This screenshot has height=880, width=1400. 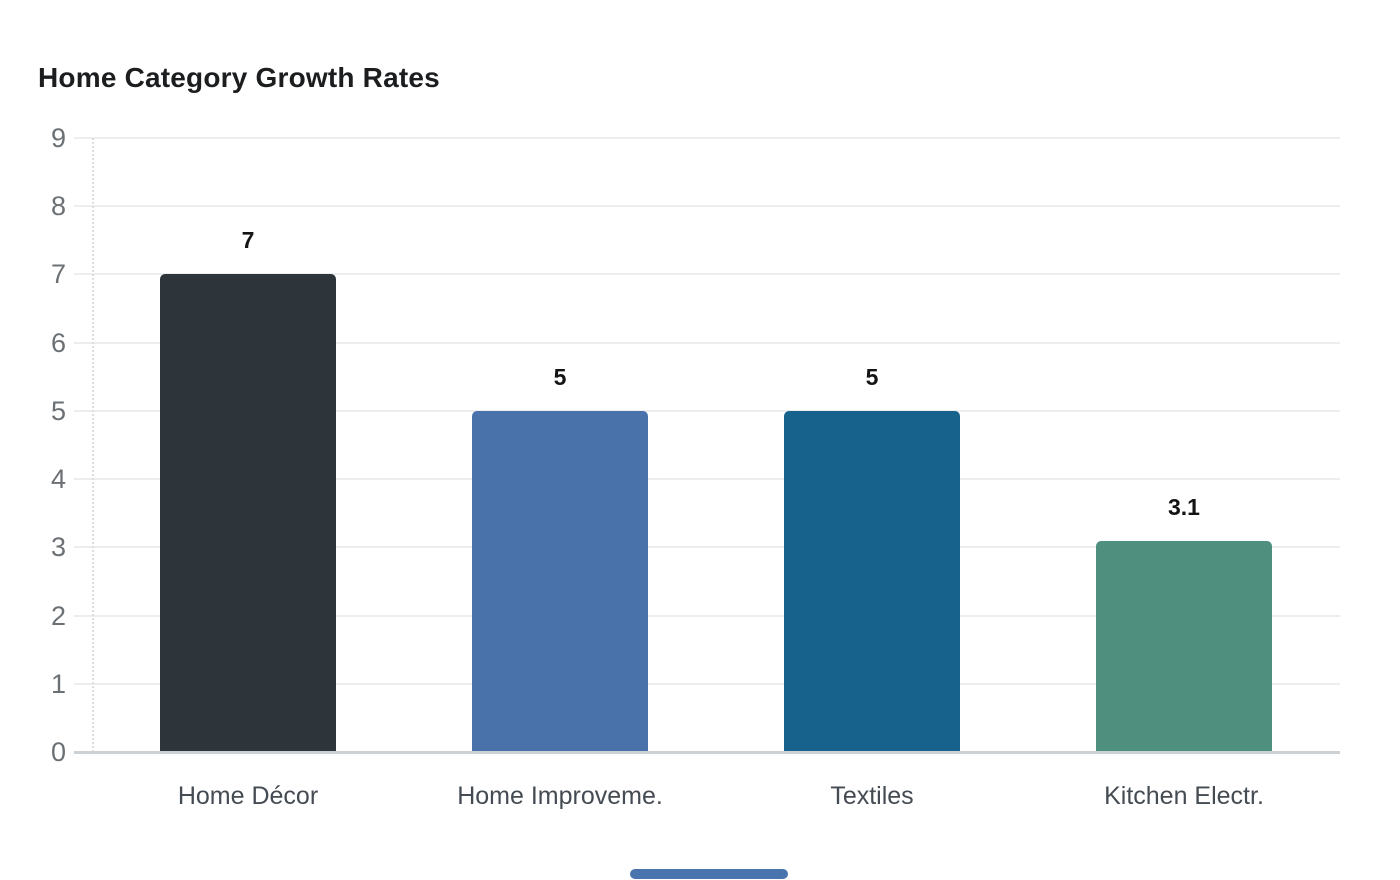 I want to click on gridline-y3, so click(x=707, y=547).